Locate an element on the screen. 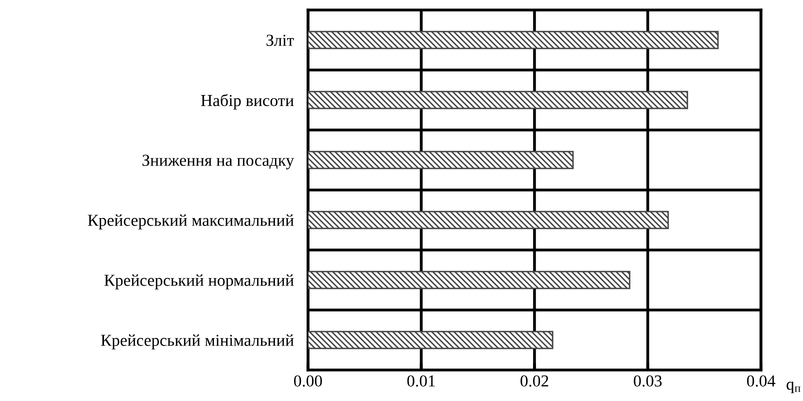 This screenshot has height=401, width=803. y-tick-label: Набір висоти is located at coordinates (247, 102).